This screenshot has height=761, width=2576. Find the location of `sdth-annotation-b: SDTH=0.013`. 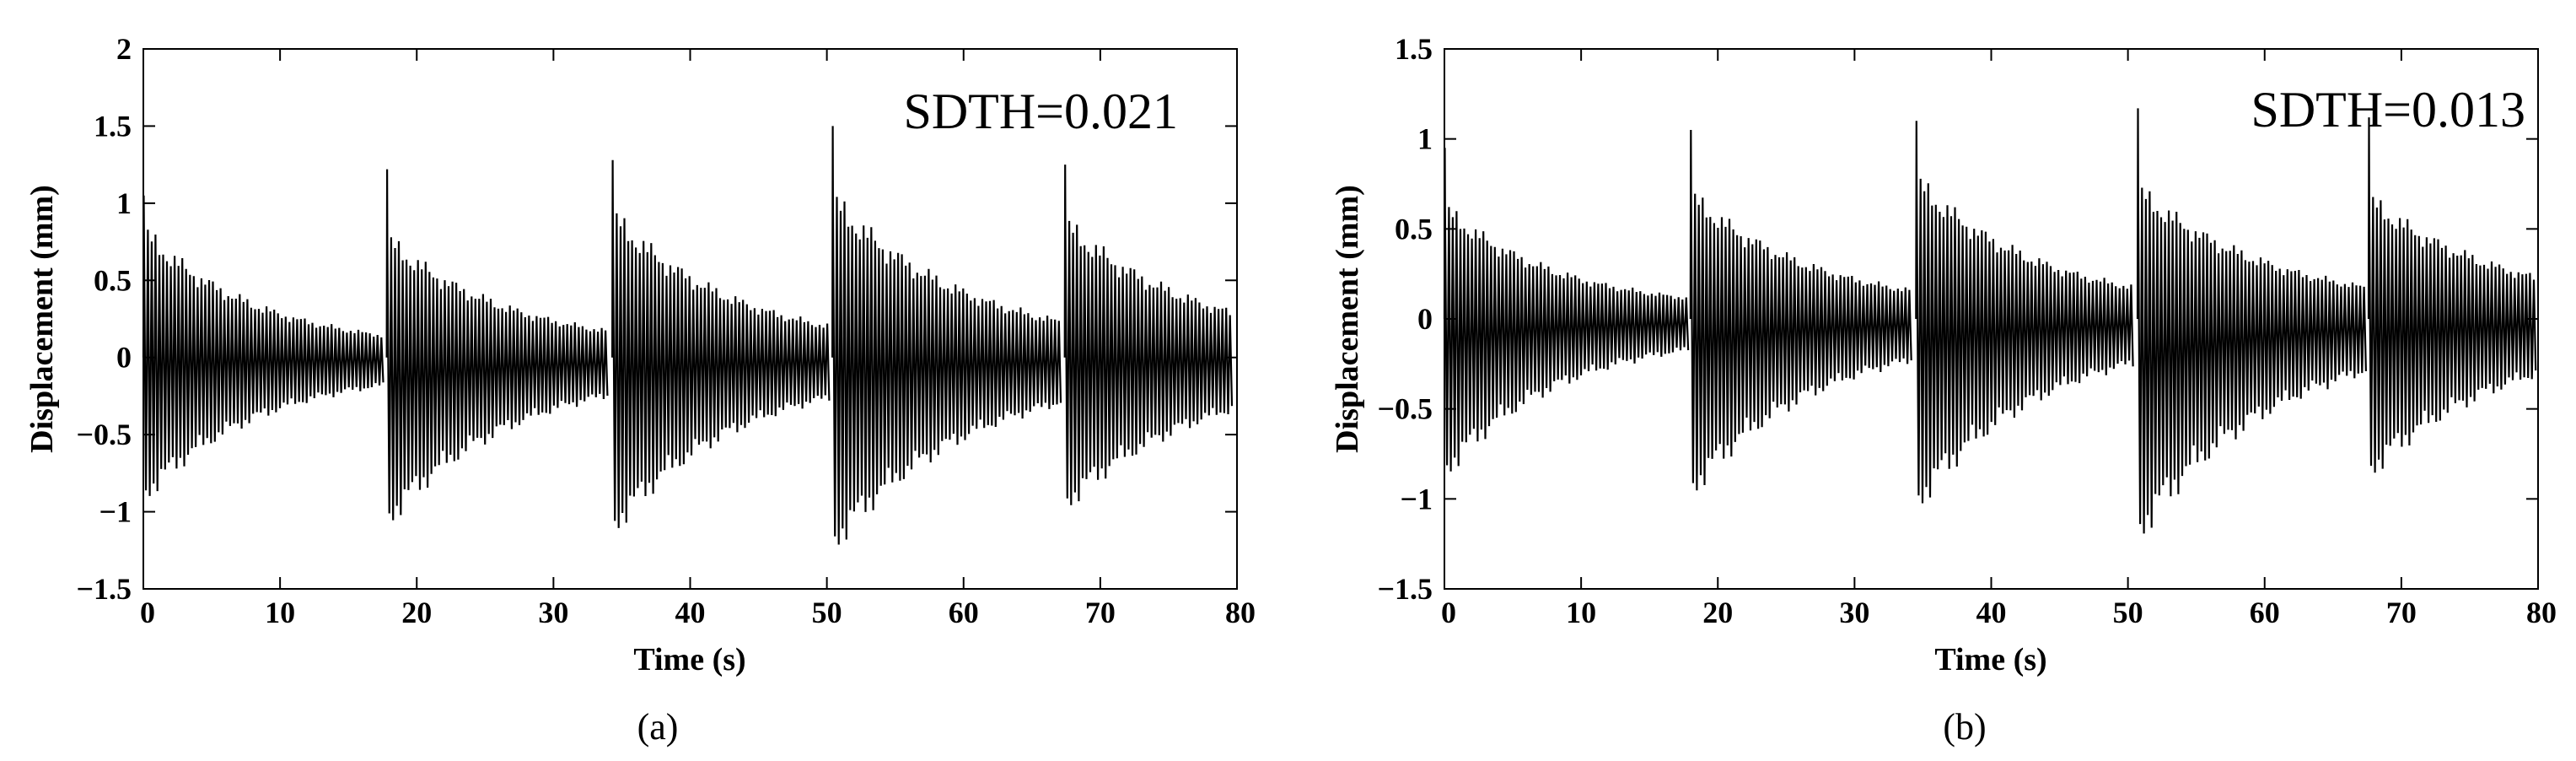

sdth-annotation-b: SDTH=0.013 is located at coordinates (2388, 110).